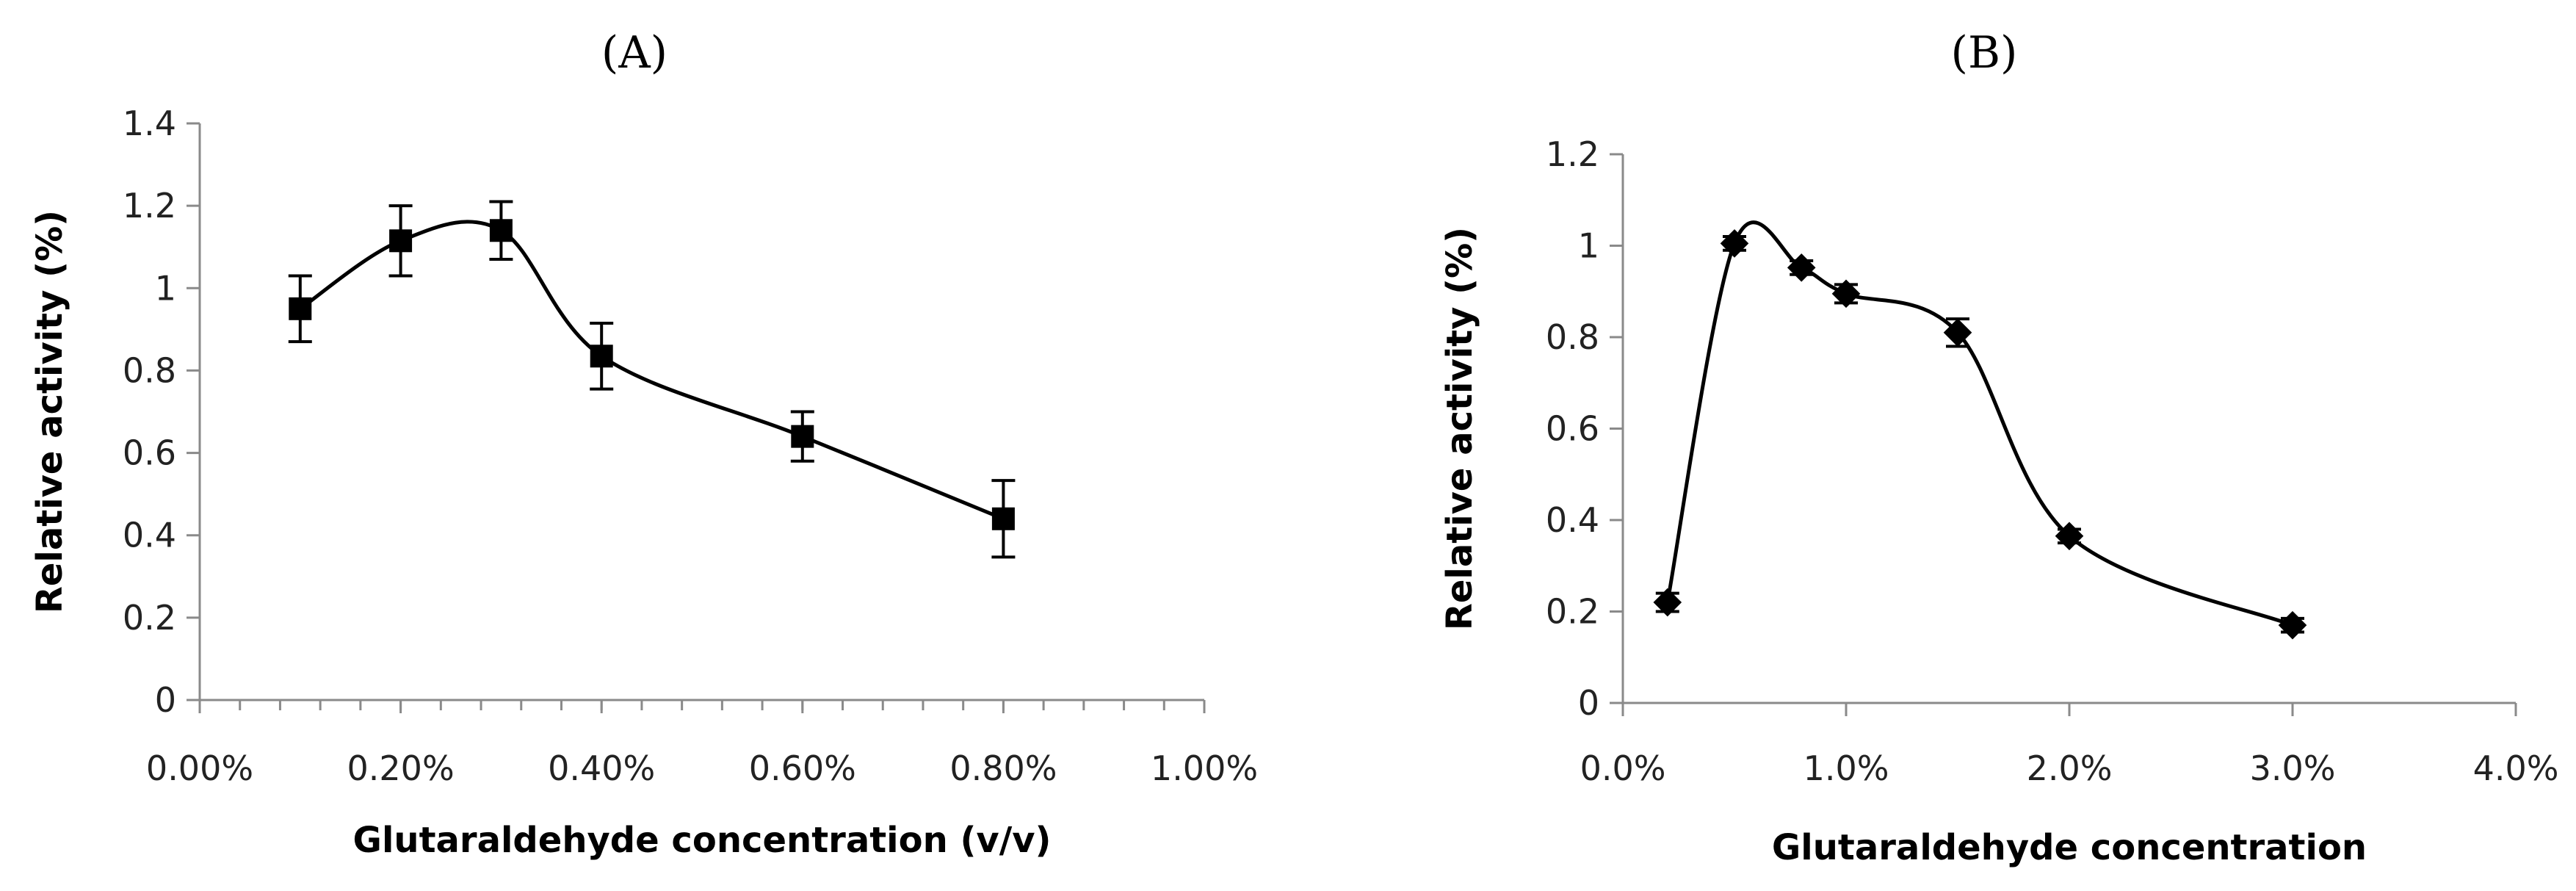  I want to click on chart-b-y-axis-label: Relative activity (%), so click(1459, 428).